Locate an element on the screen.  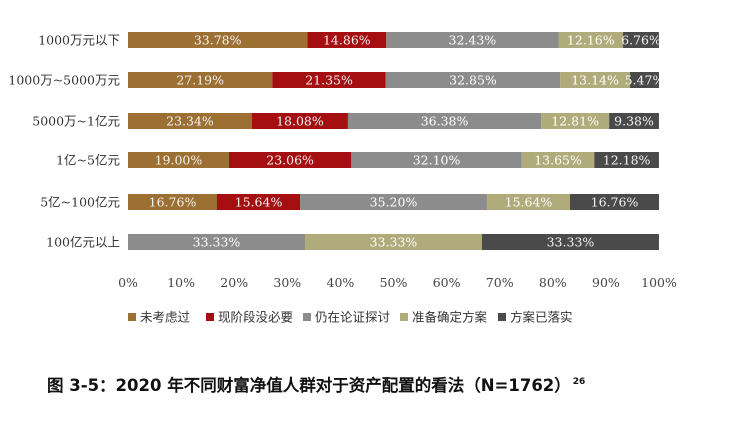
x-tick-label: 30% is located at coordinates (287, 282).